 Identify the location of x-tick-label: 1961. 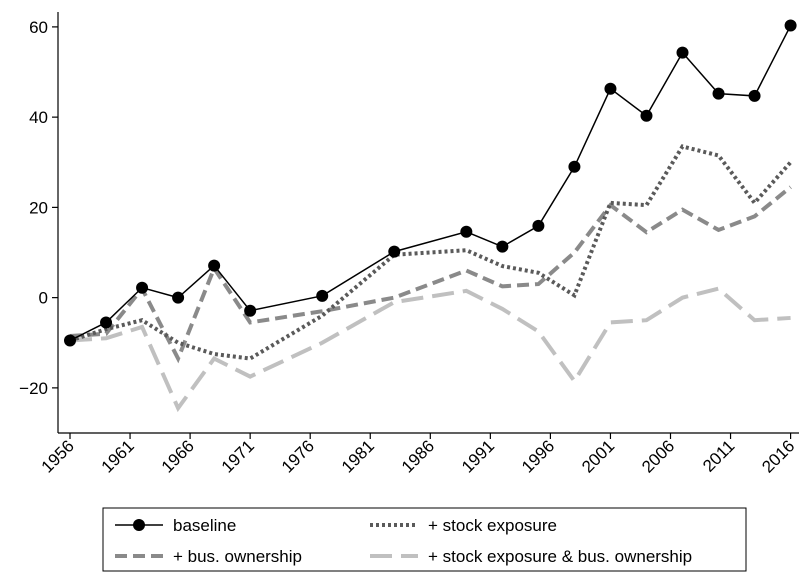
(118, 456).